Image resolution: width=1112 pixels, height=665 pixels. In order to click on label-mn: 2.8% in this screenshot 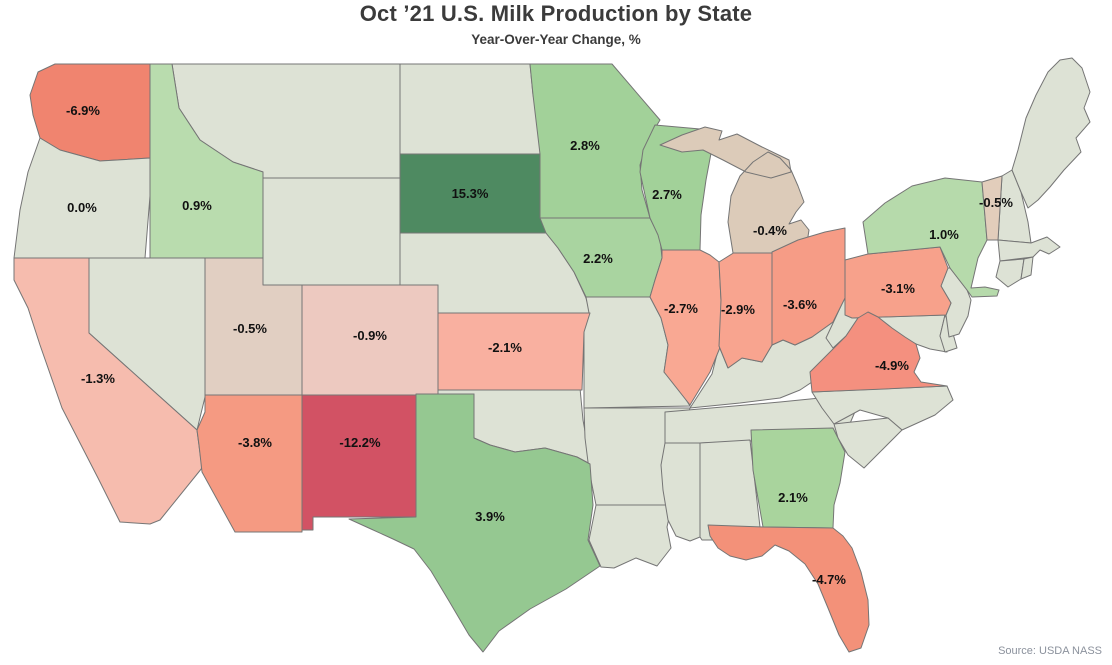, I will do `click(585, 145)`.